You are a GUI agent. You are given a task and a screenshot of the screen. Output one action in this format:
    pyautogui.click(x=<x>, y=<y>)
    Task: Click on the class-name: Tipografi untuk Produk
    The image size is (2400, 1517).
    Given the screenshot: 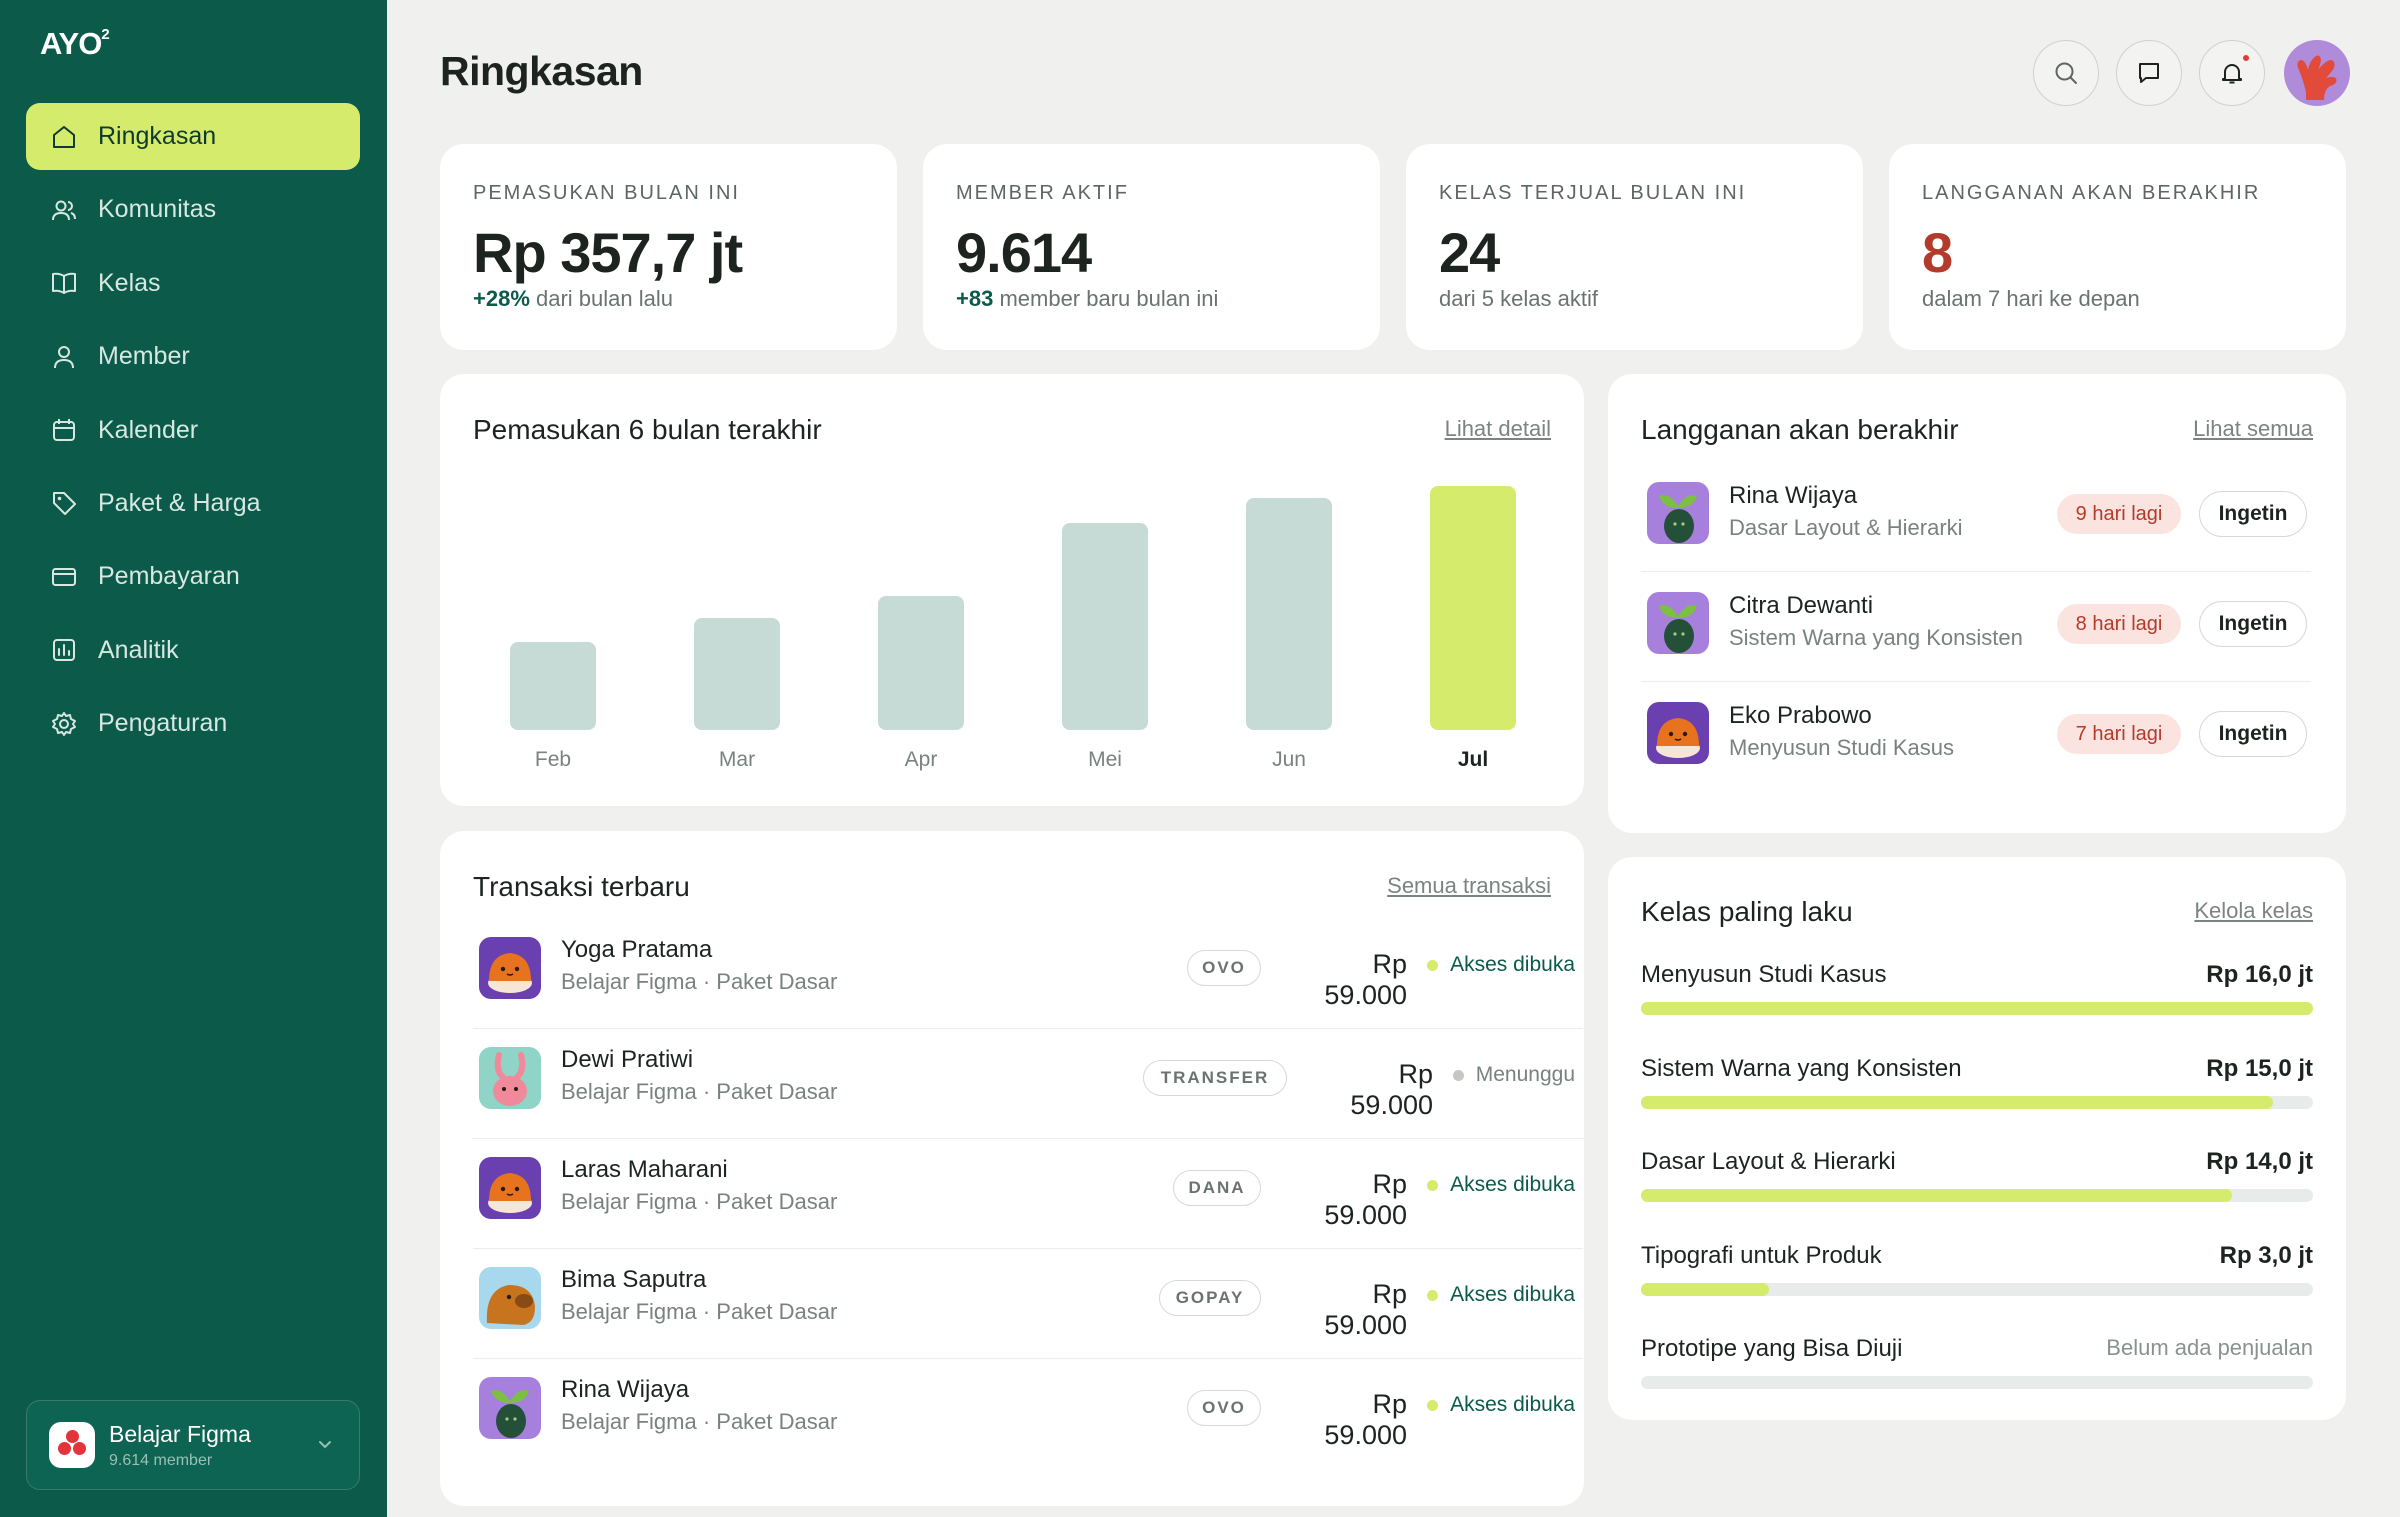 What is the action you would take?
    pyautogui.click(x=1761, y=1255)
    